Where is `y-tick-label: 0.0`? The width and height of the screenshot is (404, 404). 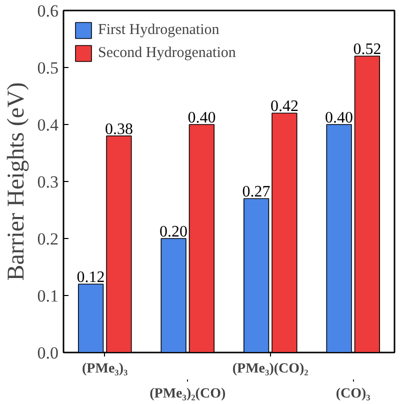
y-tick-label: 0.0 is located at coordinates (47, 353).